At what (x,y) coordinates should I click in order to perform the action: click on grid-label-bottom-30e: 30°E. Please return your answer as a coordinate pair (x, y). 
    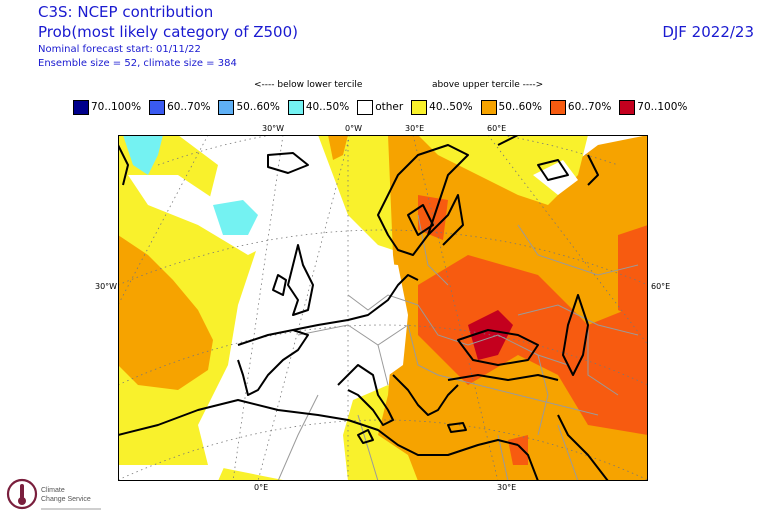
    Looking at the image, I should click on (507, 487).